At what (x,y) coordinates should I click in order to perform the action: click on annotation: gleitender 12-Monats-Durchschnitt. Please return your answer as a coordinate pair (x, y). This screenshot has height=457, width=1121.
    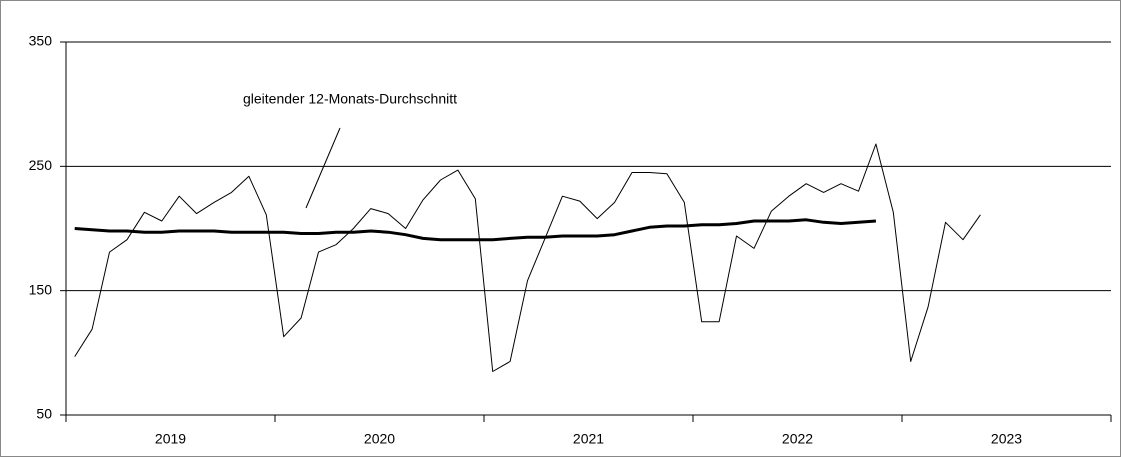
    Looking at the image, I should click on (350, 99).